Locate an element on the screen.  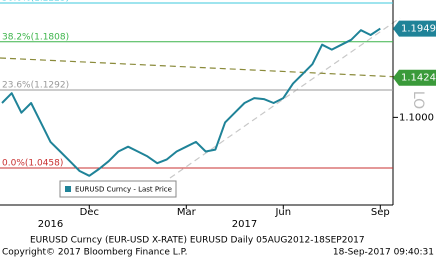
footer-timestamp: 18-Sep-2017 09:40:31 is located at coordinates (383, 253).